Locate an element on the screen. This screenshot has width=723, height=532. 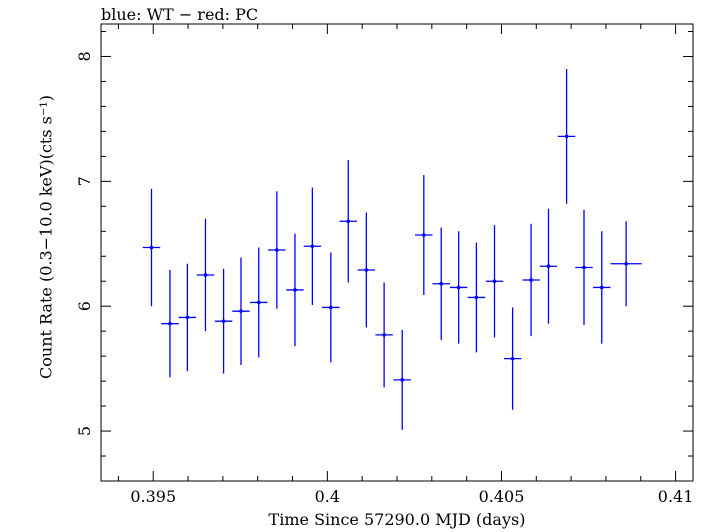
x-tick-label: 0.41 is located at coordinates (676, 496).